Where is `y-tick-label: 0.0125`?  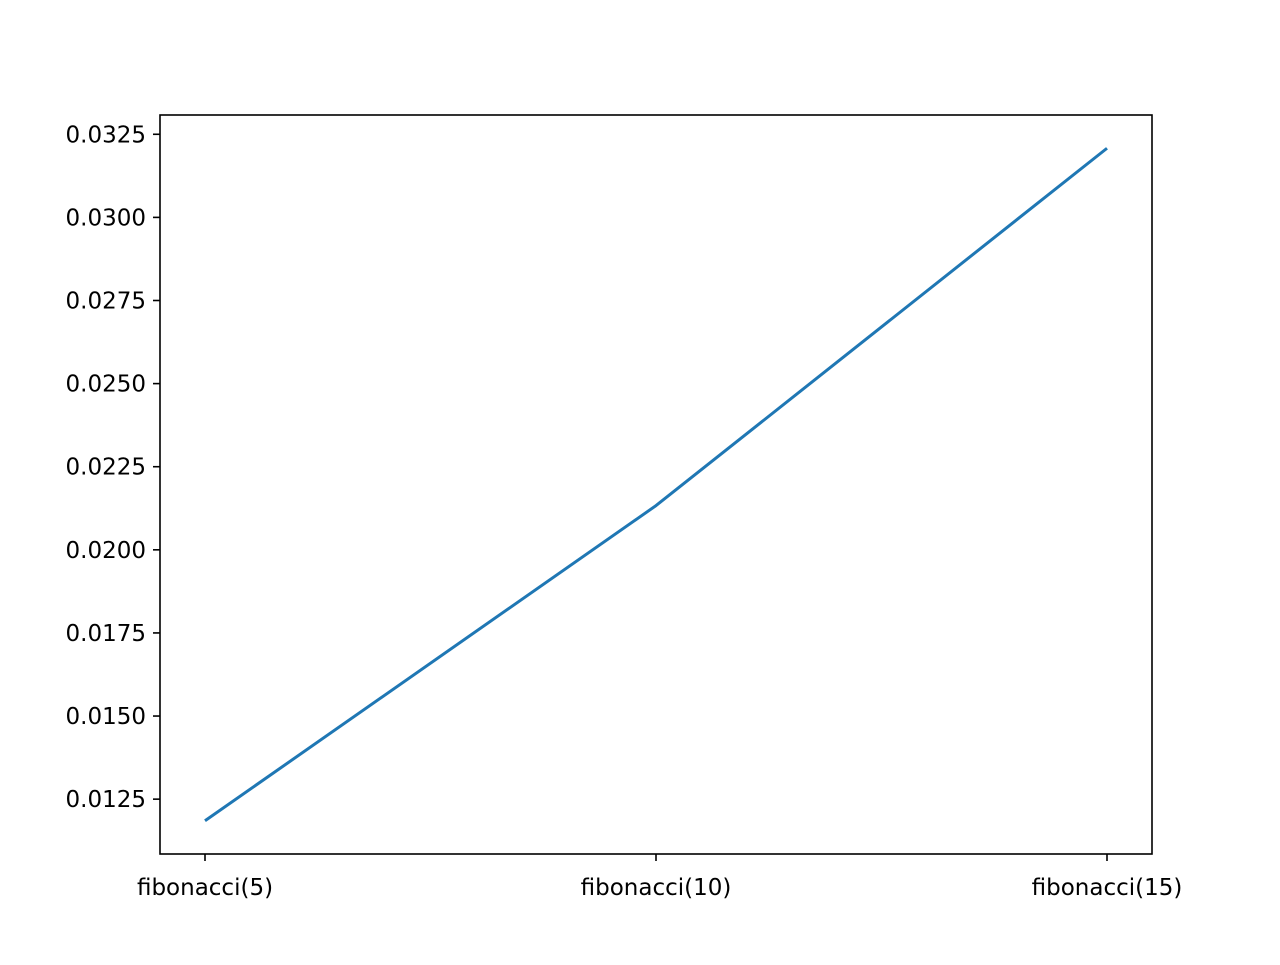
y-tick-label: 0.0125 is located at coordinates (106, 800).